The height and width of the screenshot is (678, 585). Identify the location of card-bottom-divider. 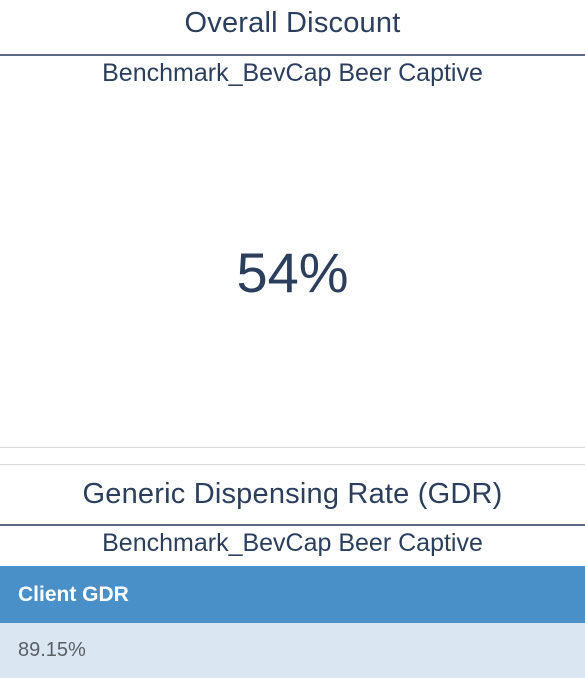
(292, 447).